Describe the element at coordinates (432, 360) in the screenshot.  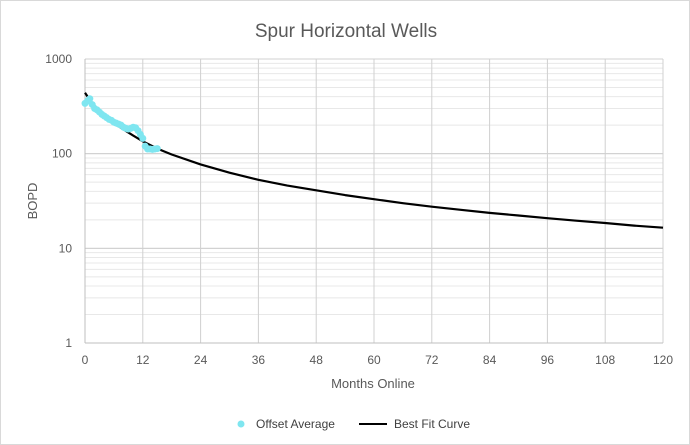
I see `x-tick-label: 72` at that location.